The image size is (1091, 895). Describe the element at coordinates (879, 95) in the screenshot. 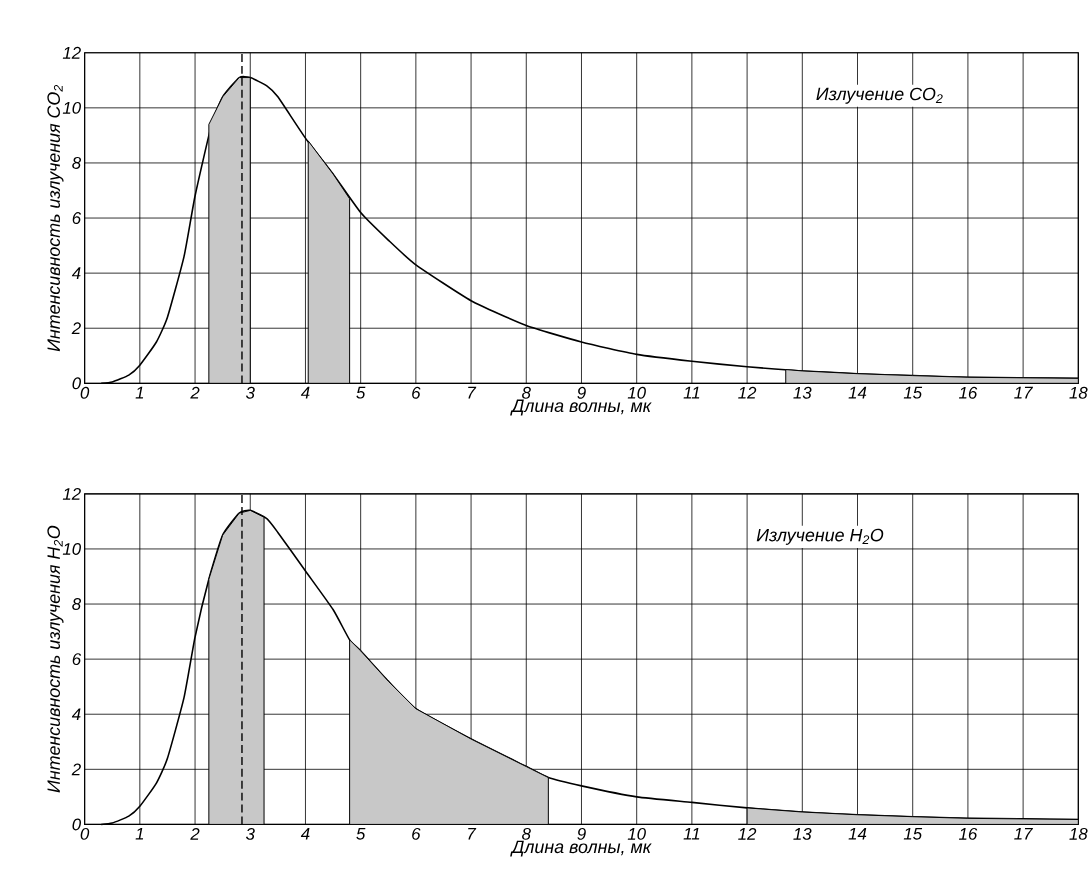

I see `annotation: Излучение CO$_{2}$` at that location.